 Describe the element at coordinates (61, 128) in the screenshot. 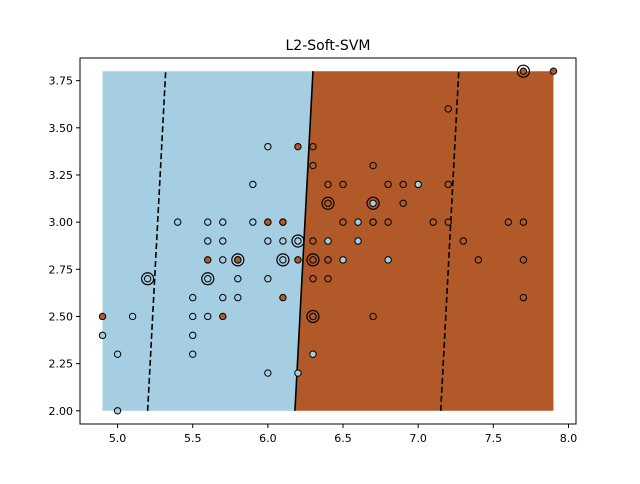

I see `y-tick-label: 3.50` at that location.